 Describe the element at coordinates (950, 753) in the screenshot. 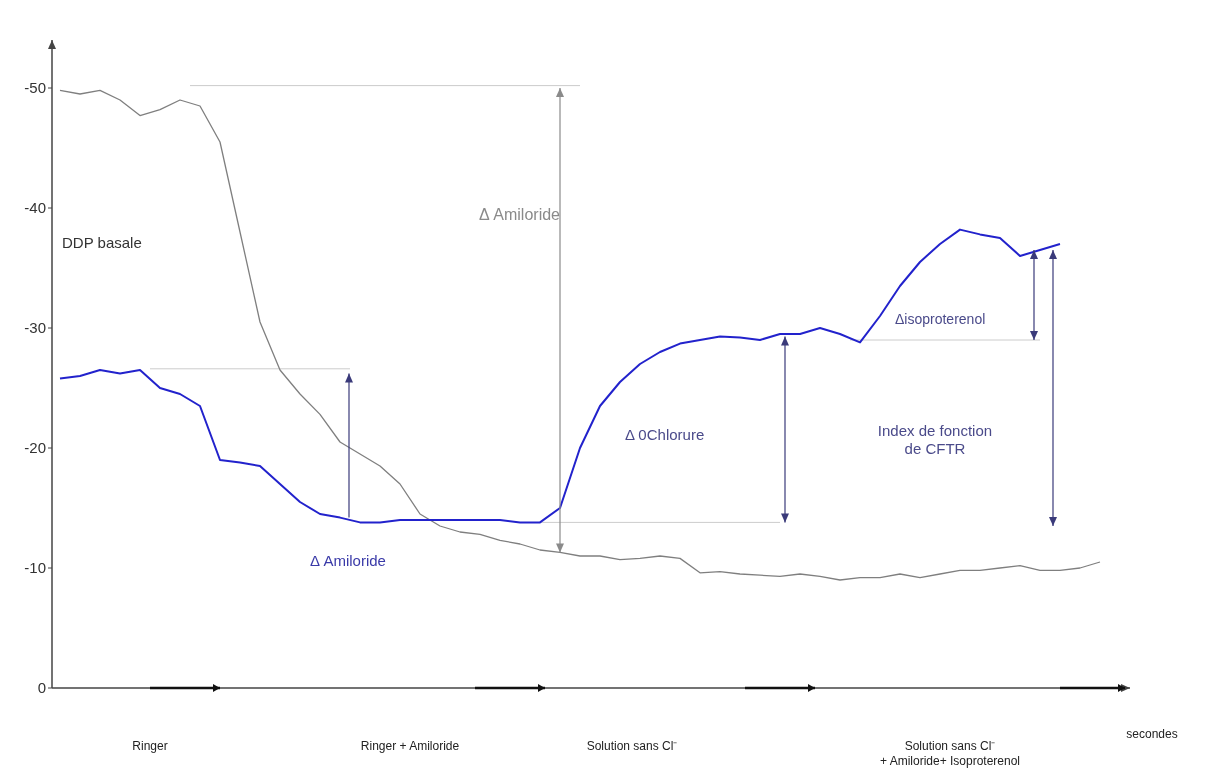

I see `text: Solution sans Cl⁻ + Amiloride+ Isoproterenol` at that location.